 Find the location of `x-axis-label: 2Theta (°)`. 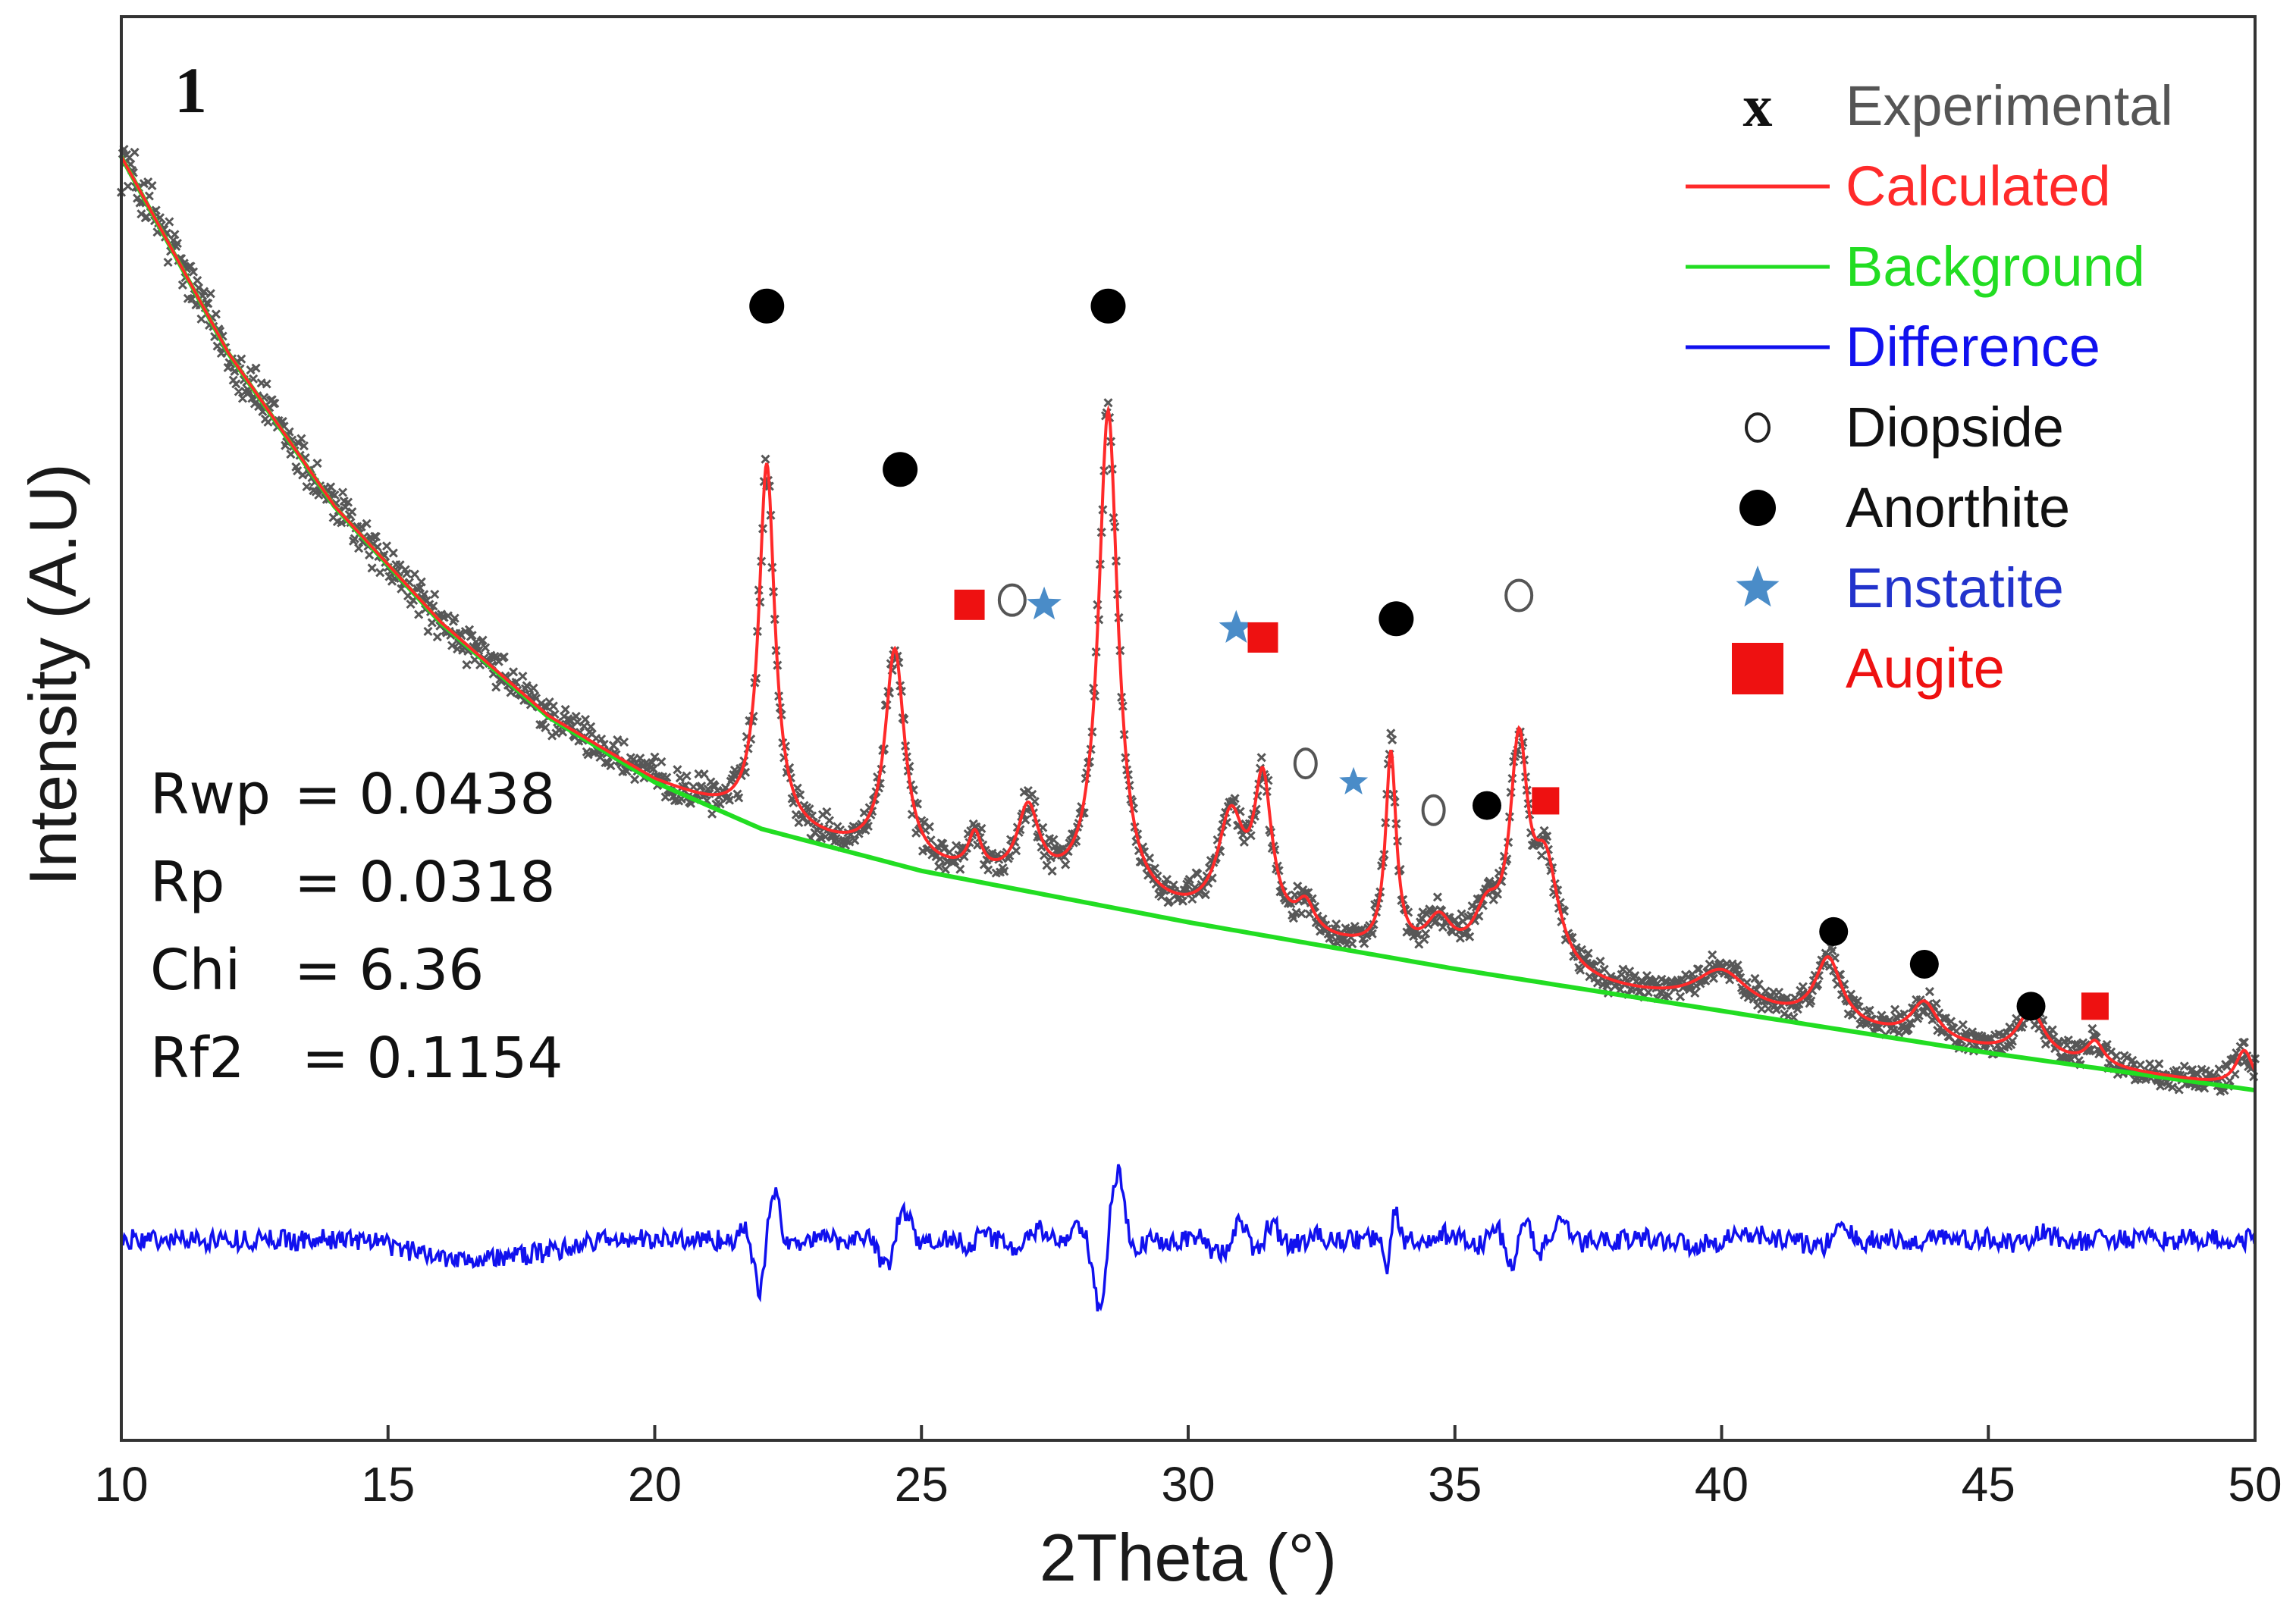

x-axis-label: 2Theta (°) is located at coordinates (1188, 1557).